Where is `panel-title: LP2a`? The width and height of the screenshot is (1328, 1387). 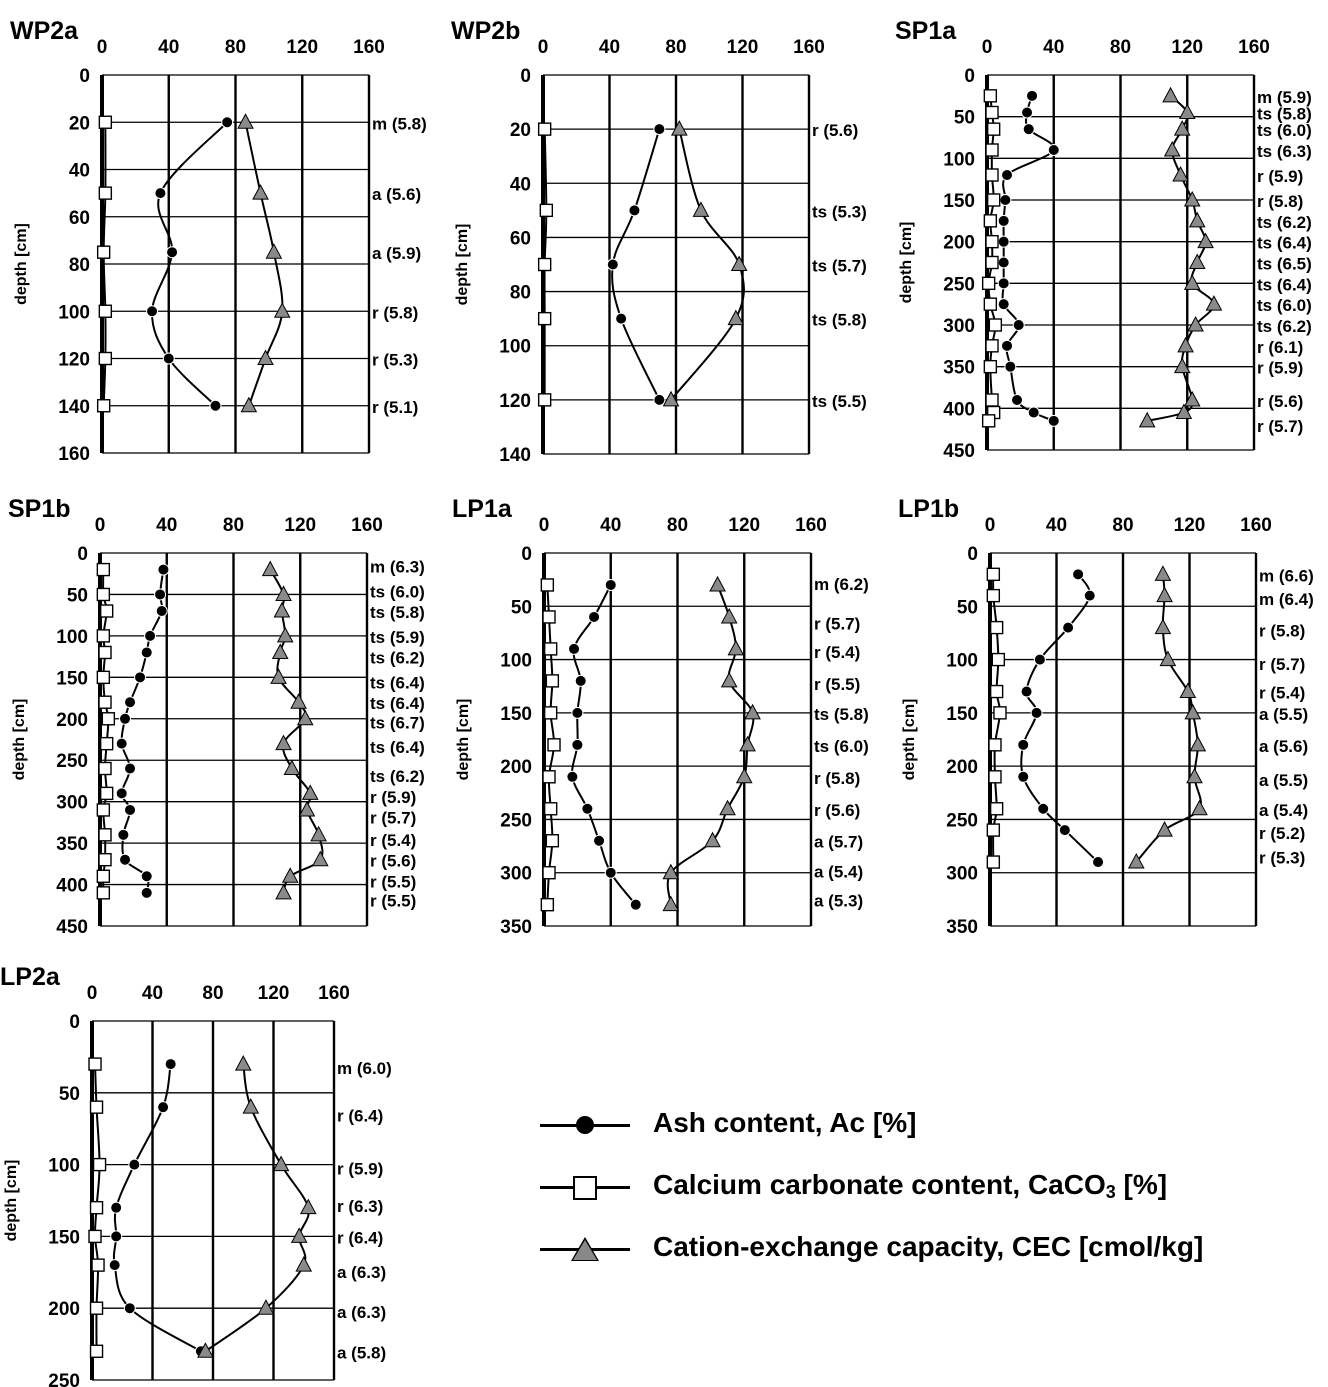 panel-title: LP2a is located at coordinates (30, 977).